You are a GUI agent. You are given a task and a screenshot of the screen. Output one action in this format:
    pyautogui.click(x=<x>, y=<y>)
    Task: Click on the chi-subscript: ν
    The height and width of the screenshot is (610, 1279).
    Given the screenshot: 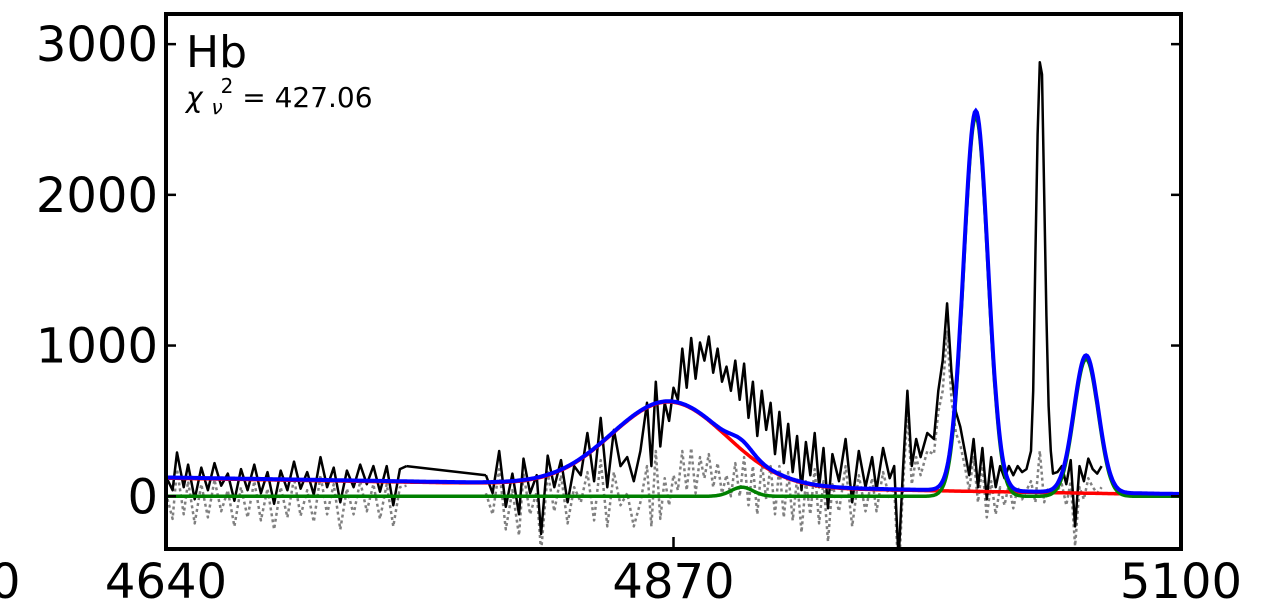 What is the action you would take?
    pyautogui.click(x=216, y=107)
    